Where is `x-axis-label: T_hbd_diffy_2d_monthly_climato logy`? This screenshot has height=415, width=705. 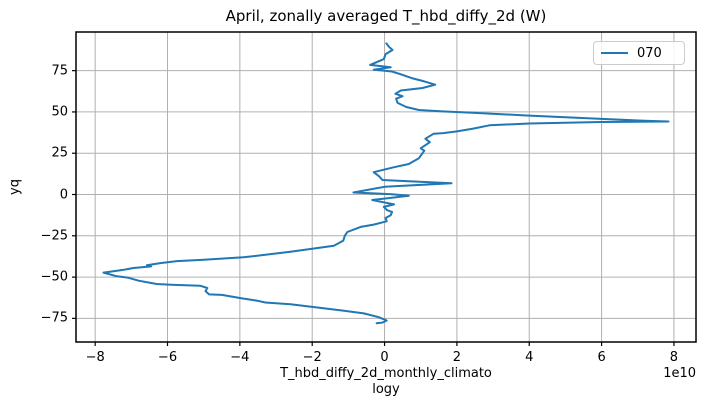
x-axis-label: T_hbd_diffy_2d_monthly_climato logy is located at coordinates (386, 382).